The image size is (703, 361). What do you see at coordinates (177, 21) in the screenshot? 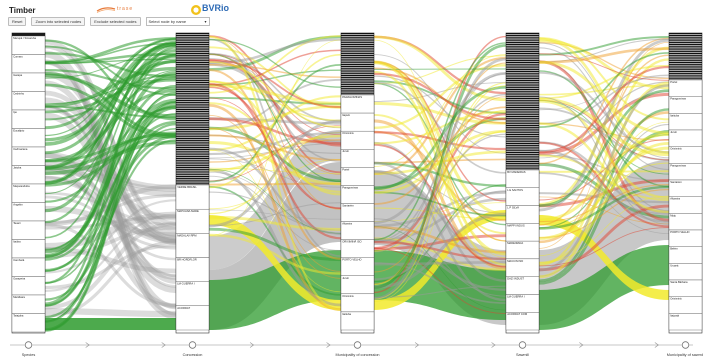
I see `node-select: Select node by name ▾` at bounding box center [177, 21].